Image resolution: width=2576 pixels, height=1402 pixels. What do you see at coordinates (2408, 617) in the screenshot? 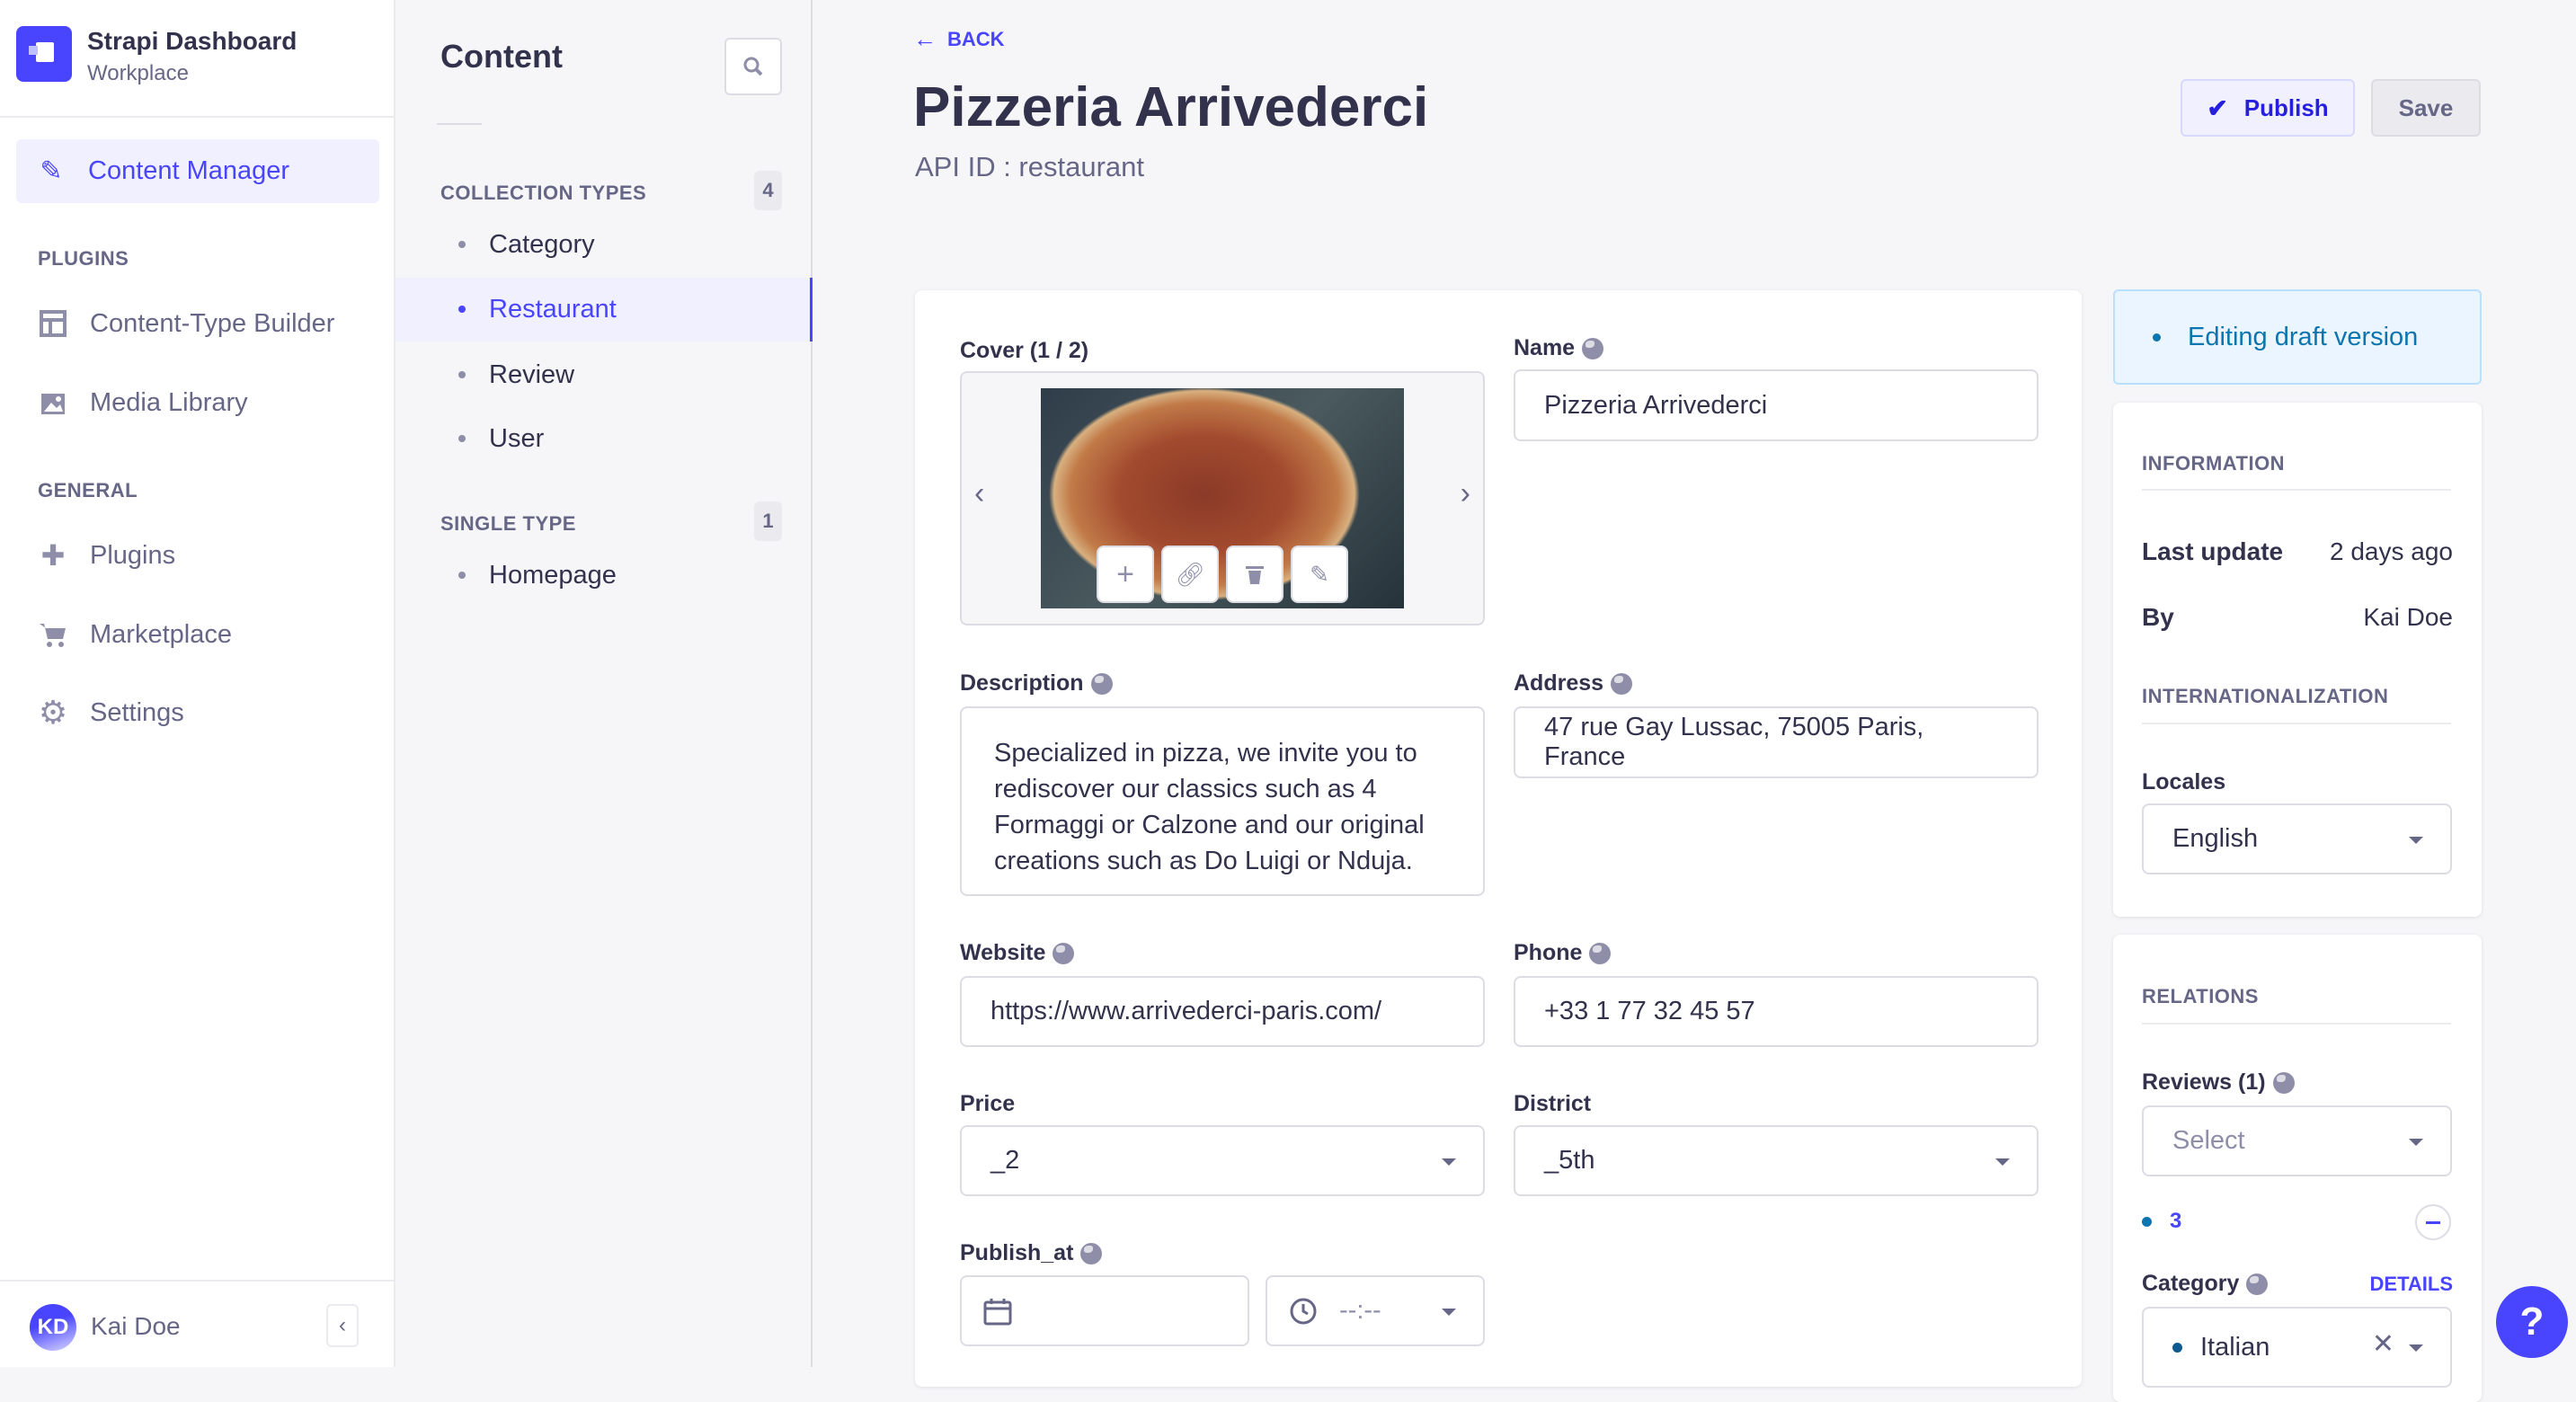
I see `by-value: Kai Doe` at bounding box center [2408, 617].